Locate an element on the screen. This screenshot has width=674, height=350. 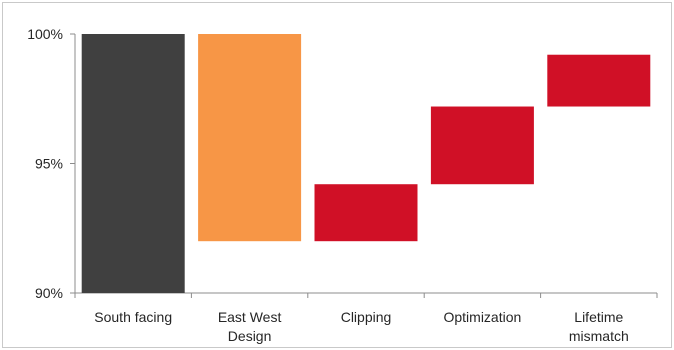
x-category-label: Design is located at coordinates (250, 336).